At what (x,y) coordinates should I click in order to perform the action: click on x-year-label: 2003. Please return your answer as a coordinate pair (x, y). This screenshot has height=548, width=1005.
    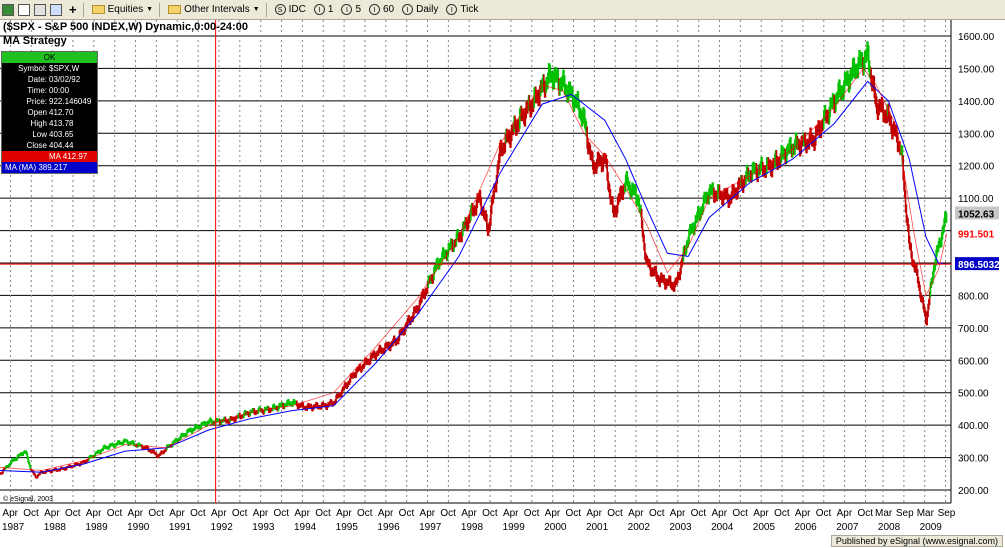
    Looking at the image, I should click on (680, 527).